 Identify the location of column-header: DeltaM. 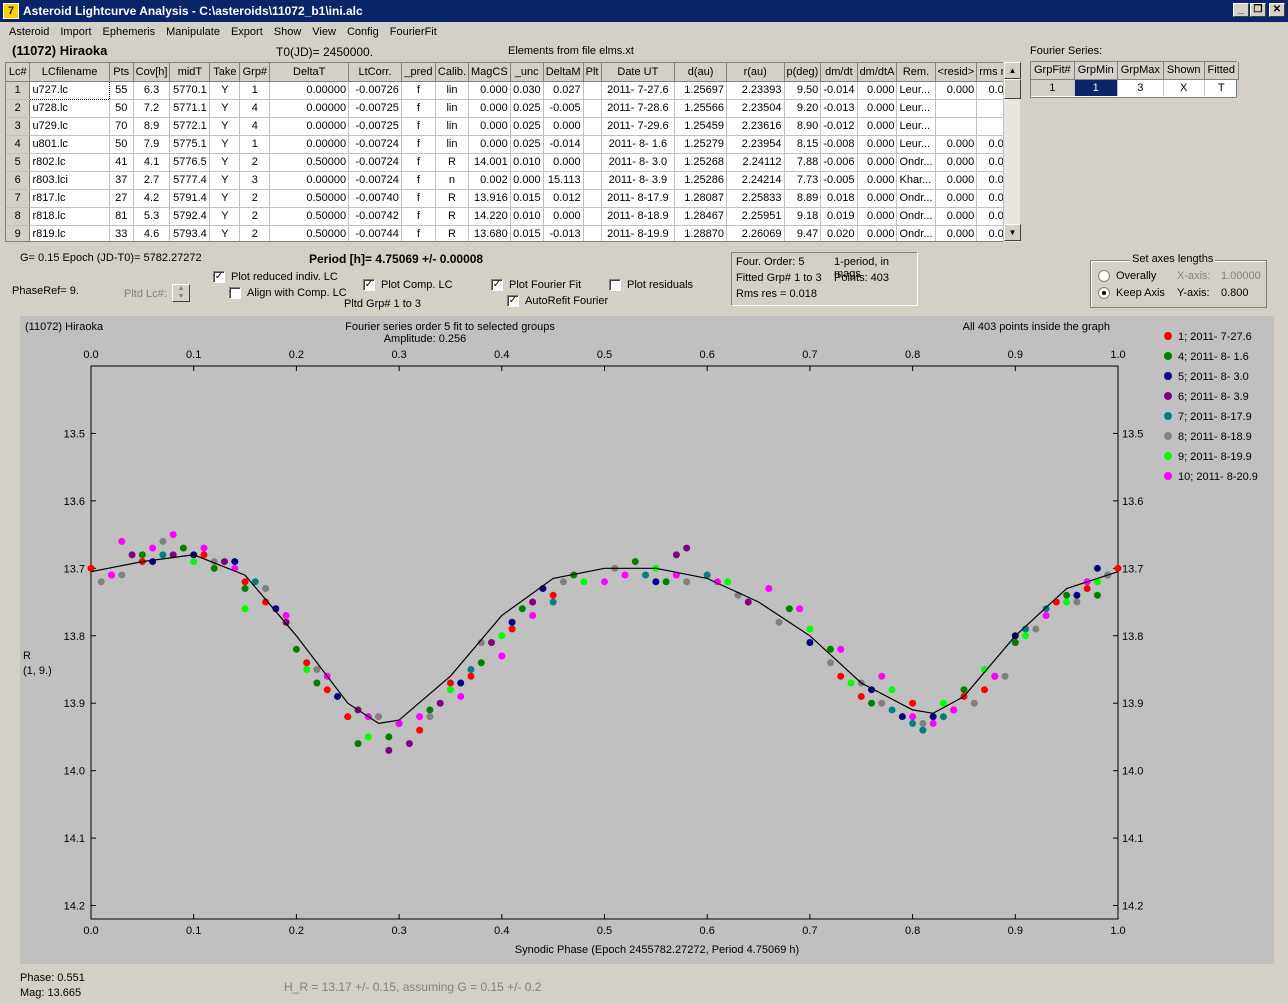
(563, 72).